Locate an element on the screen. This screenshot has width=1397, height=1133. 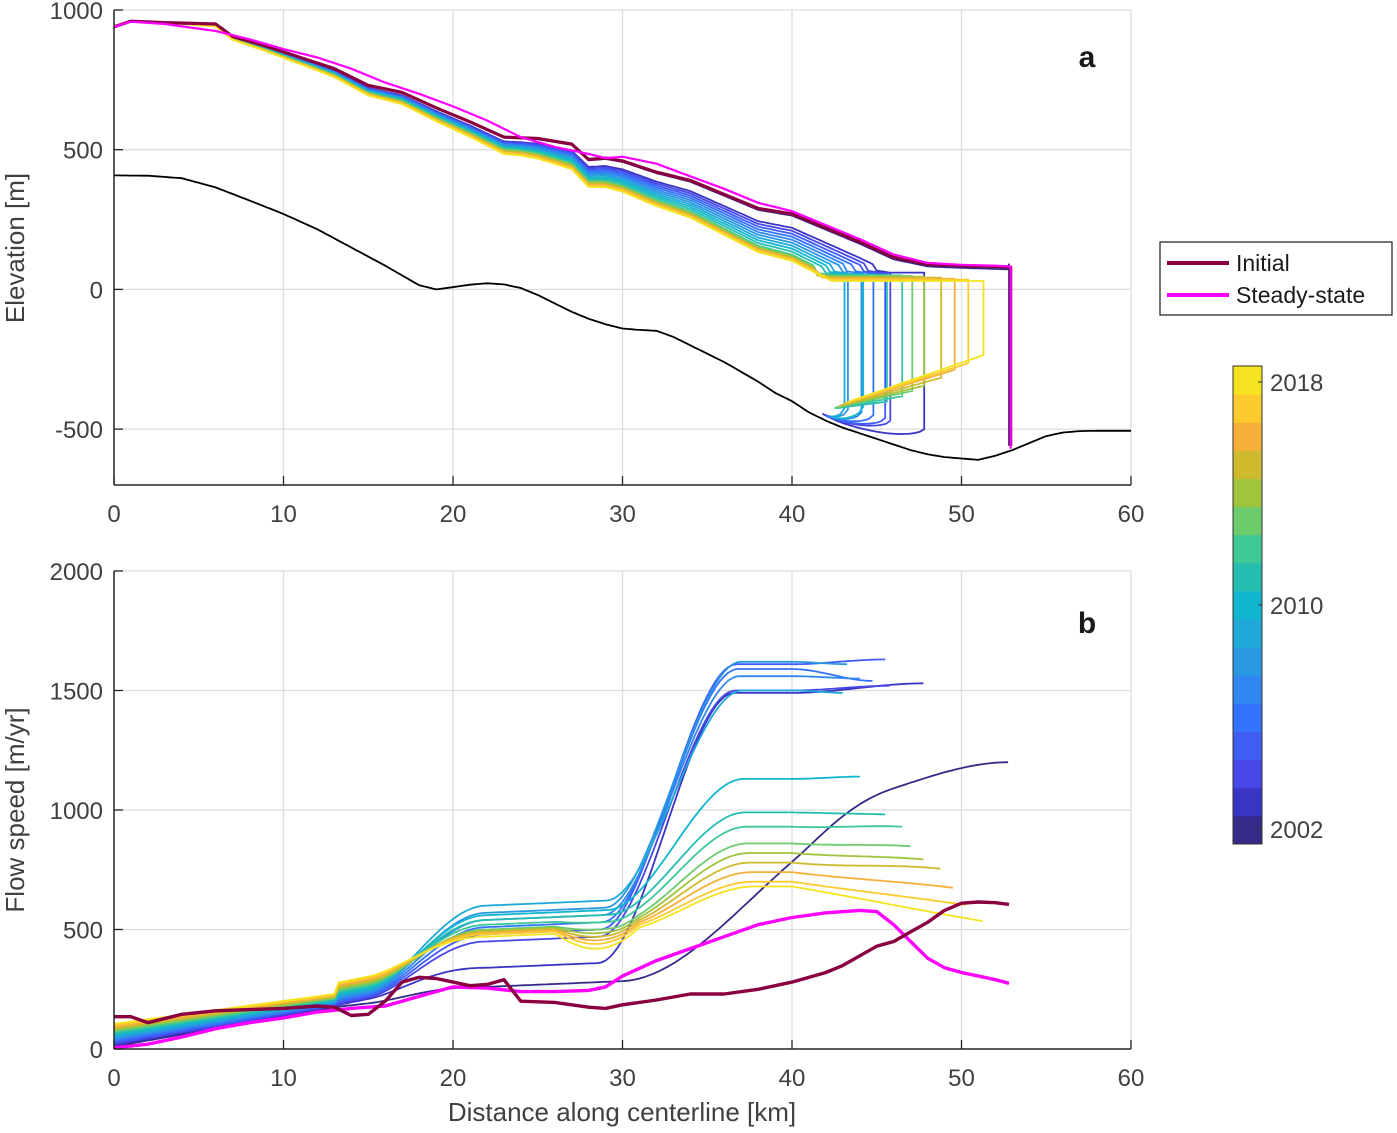
legend: Initial Steady-state is located at coordinates (1276, 278).